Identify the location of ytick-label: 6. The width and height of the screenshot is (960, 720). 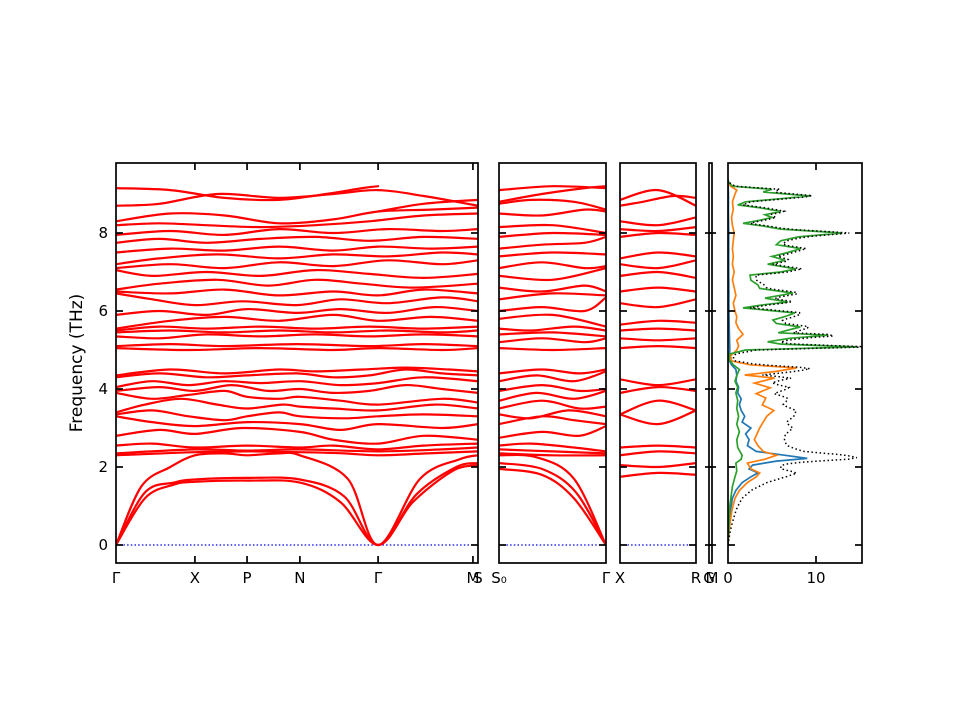
(103, 311).